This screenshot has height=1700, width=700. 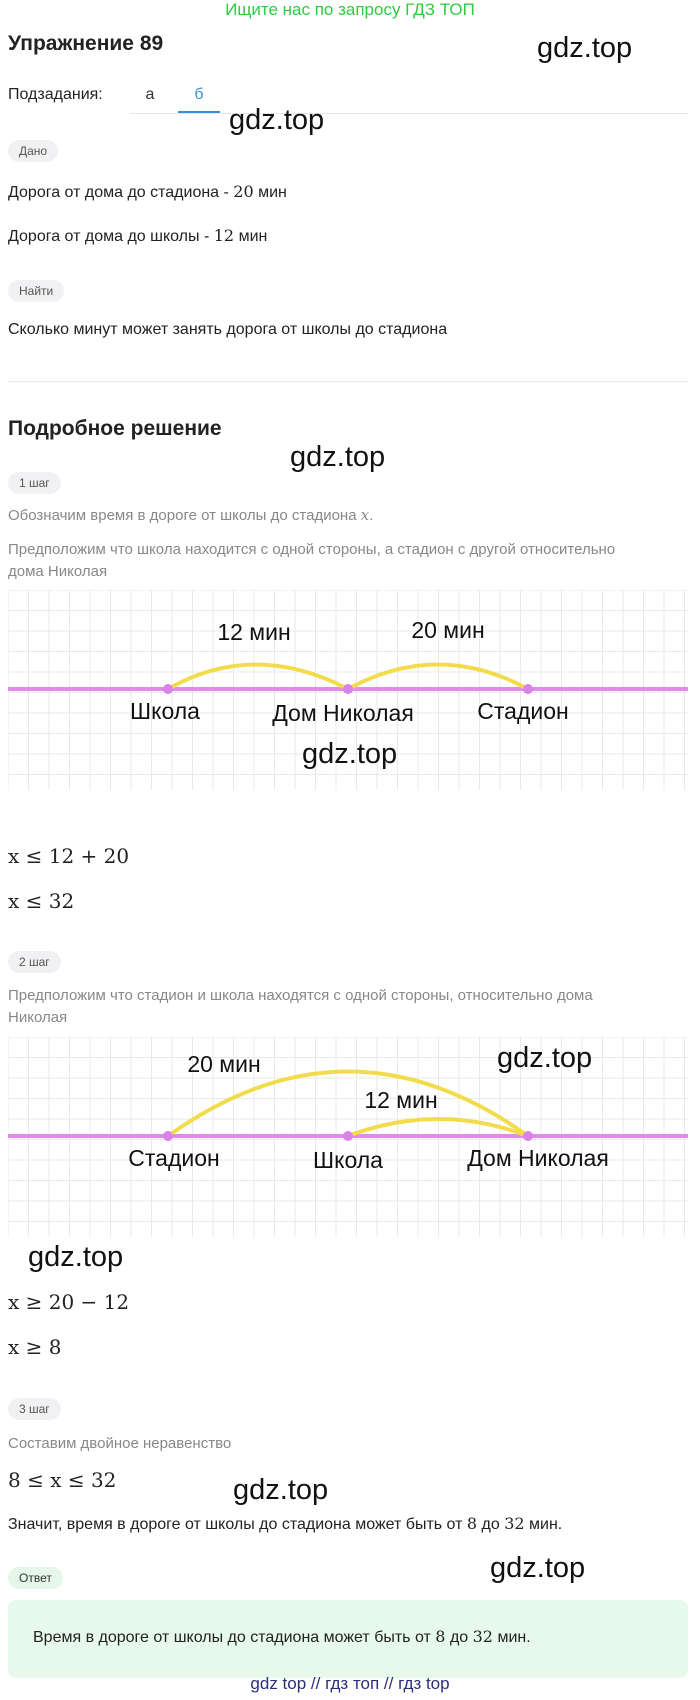 What do you see at coordinates (400, 1100) in the screenshot?
I see `arc-label-2: 12 мин` at bounding box center [400, 1100].